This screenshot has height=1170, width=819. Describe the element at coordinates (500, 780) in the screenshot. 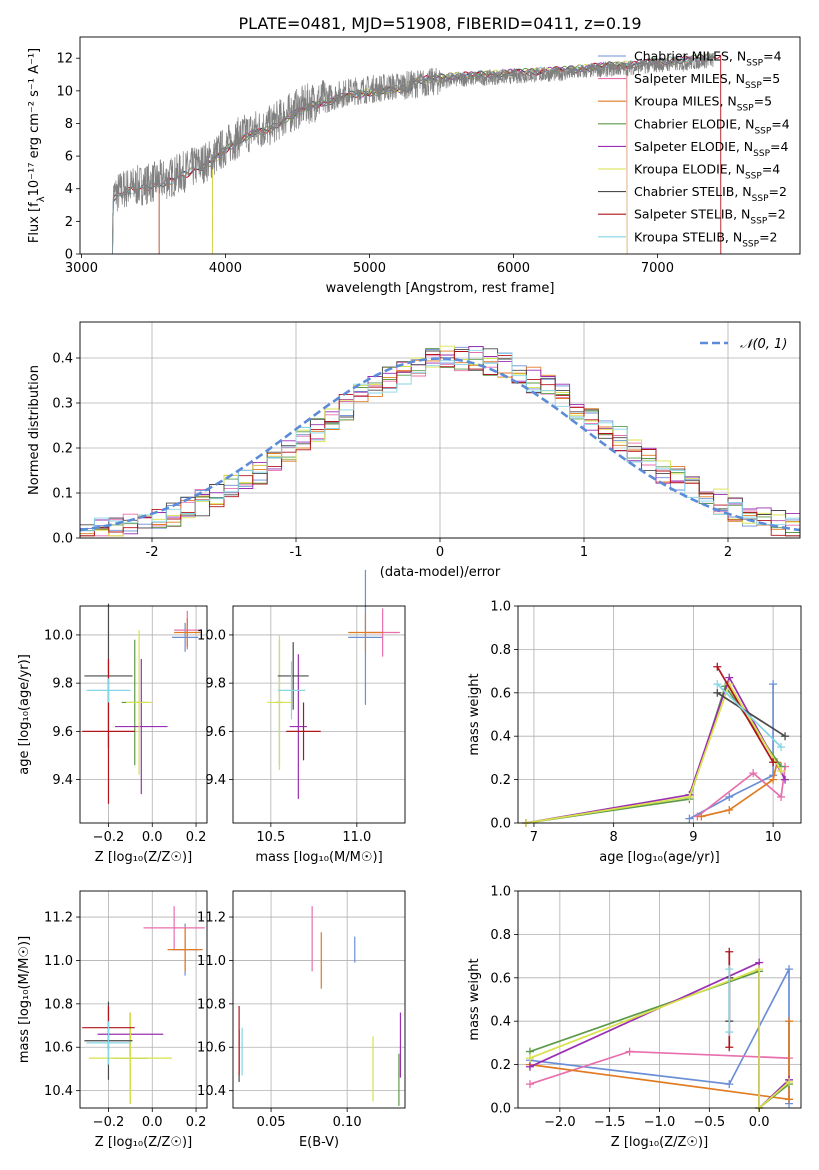

I see `y-tick-label: 0.2` at that location.